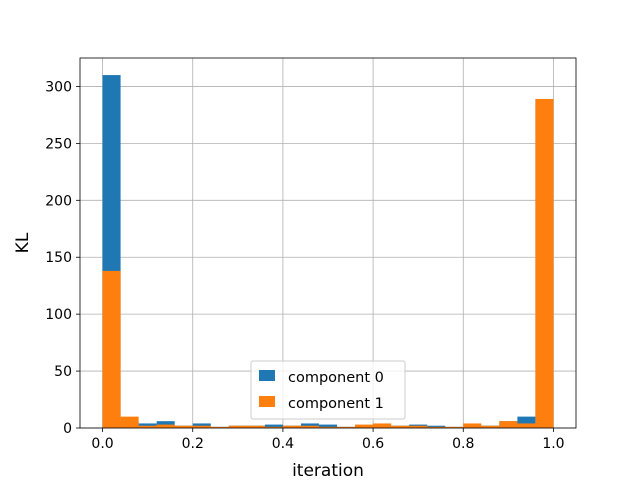 The height and width of the screenshot is (480, 640). What do you see at coordinates (336, 404) in the screenshot?
I see `legend-label-component-1: component 1` at bounding box center [336, 404].